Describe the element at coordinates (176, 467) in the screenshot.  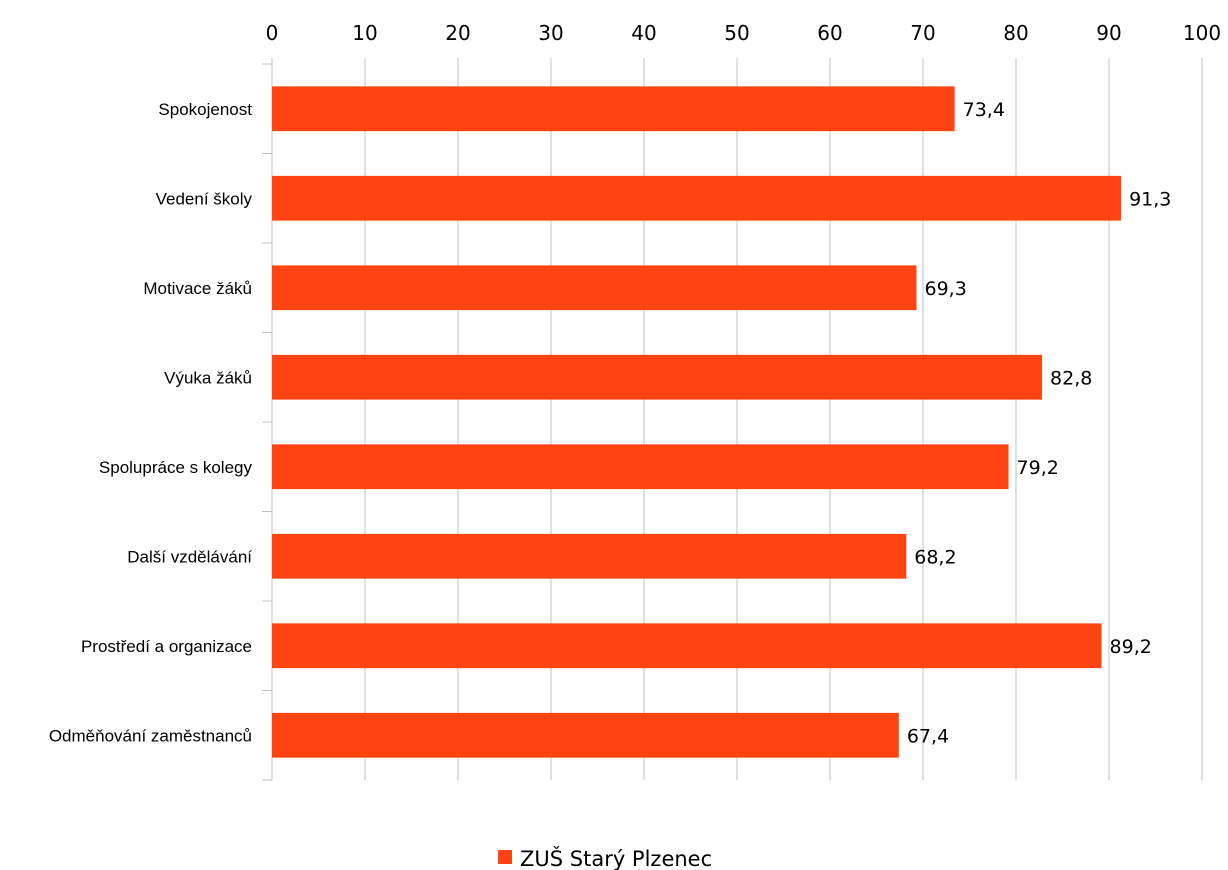
I see `category-label: Spolupráce s kolegy` at that location.